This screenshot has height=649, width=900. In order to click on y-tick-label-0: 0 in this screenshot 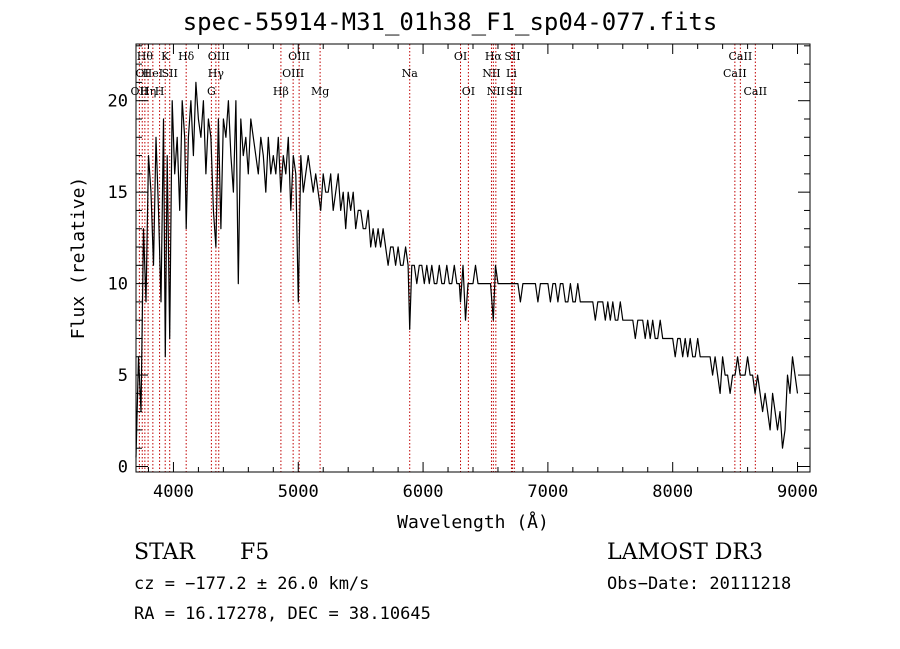, I will do `click(123, 468)`.